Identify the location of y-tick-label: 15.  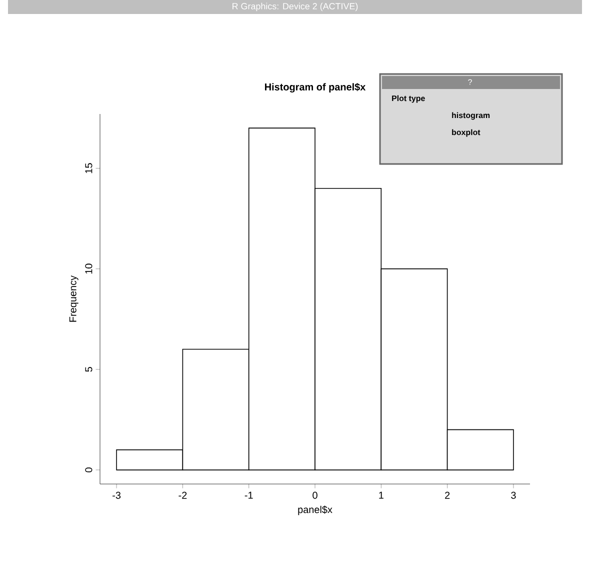
(88, 168).